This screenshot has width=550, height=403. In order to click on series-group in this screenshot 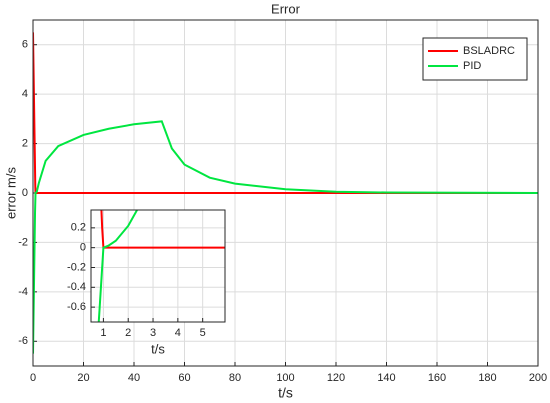, I will do `click(161, 266)`.